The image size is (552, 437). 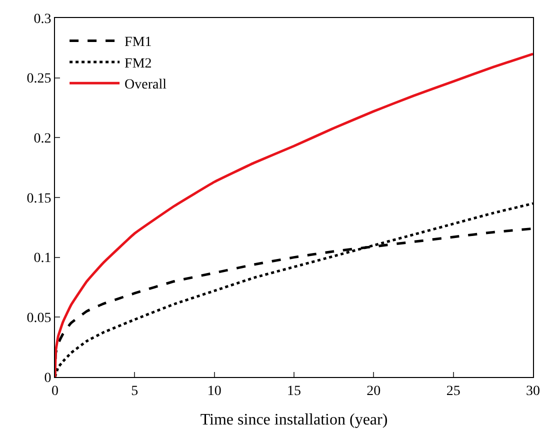 I want to click on y-tick-label: 0.25, so click(x=39, y=79).